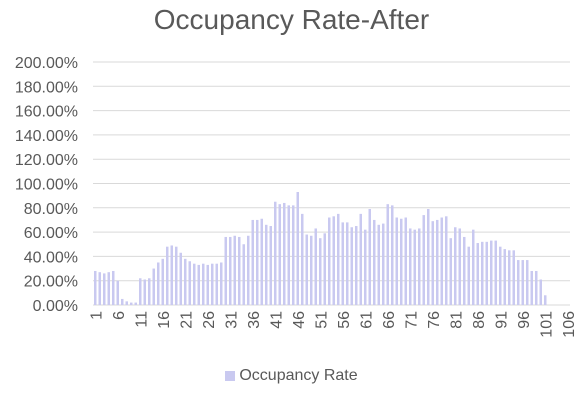  I want to click on y-tick-label: 20.00%, so click(51, 282).